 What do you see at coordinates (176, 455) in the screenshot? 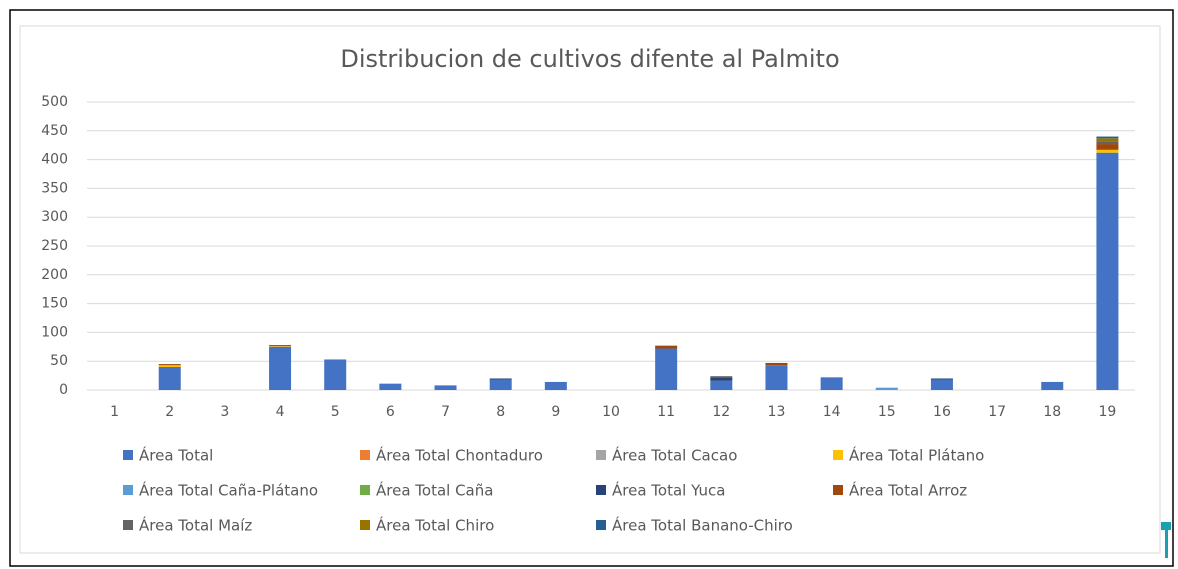
I see `legend-label: Área Total` at bounding box center [176, 455].